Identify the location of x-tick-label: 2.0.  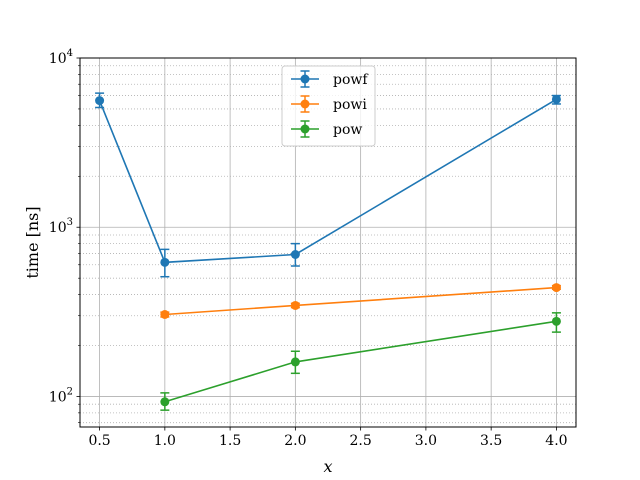
(295, 441).